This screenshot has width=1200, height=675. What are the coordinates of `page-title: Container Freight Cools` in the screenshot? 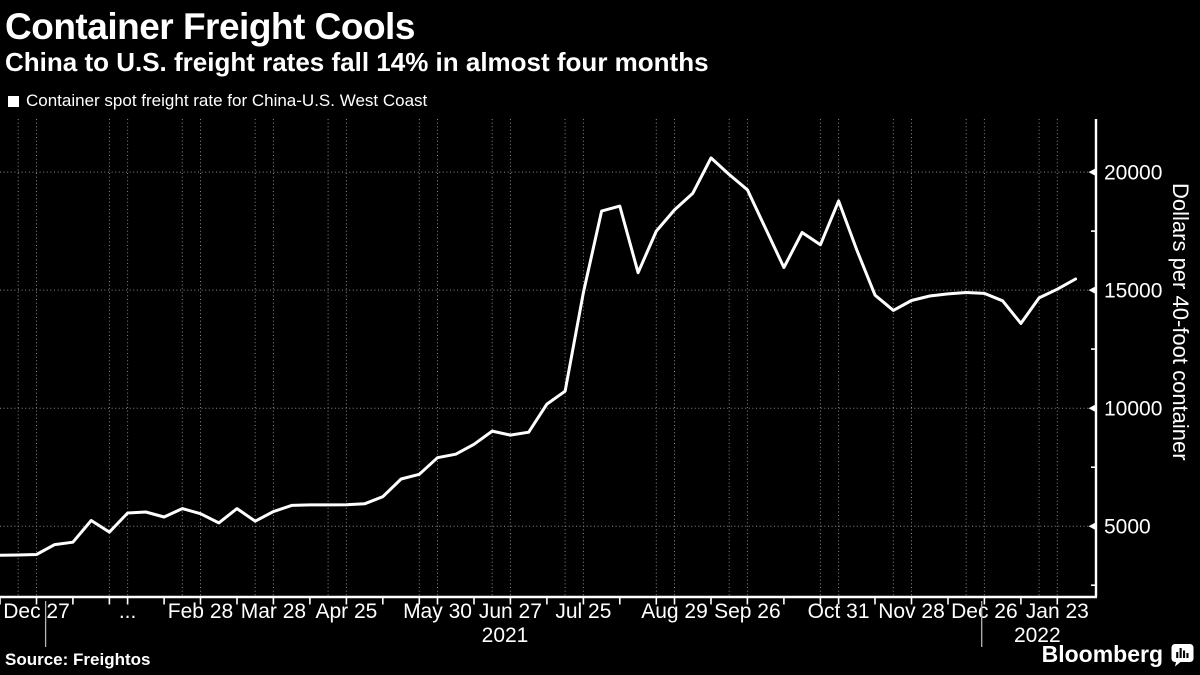 It's located at (210, 26).